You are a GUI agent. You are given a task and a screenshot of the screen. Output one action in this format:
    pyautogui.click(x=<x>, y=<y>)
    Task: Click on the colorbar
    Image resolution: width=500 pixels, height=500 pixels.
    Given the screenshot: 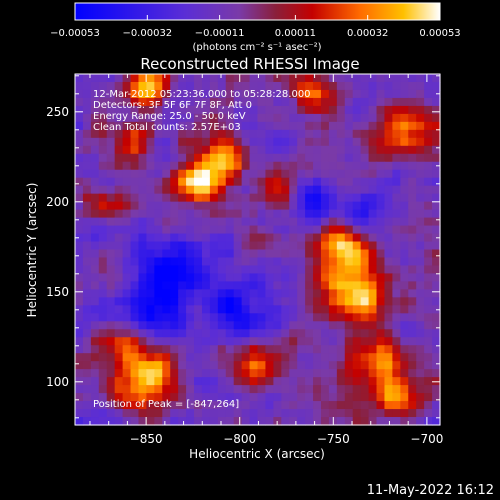 What is the action you would take?
    pyautogui.click(x=257, y=11)
    